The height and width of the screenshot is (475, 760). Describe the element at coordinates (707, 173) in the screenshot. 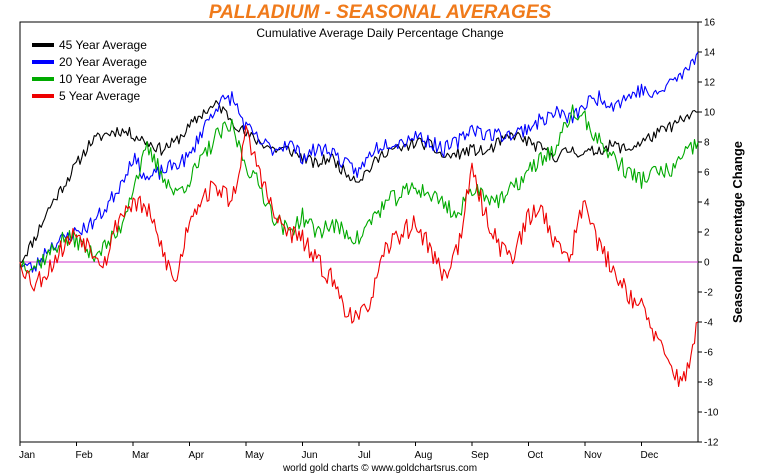

I see `y-tick-label: 6` at that location.